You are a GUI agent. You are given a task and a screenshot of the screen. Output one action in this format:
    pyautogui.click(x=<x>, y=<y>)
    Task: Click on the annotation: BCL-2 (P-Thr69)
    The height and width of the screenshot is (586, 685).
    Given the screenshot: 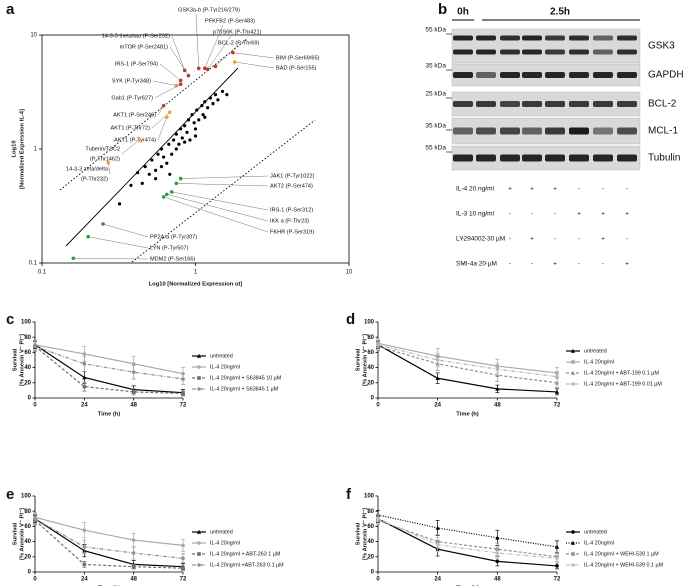 What is the action you would take?
    pyautogui.click(x=238, y=43)
    